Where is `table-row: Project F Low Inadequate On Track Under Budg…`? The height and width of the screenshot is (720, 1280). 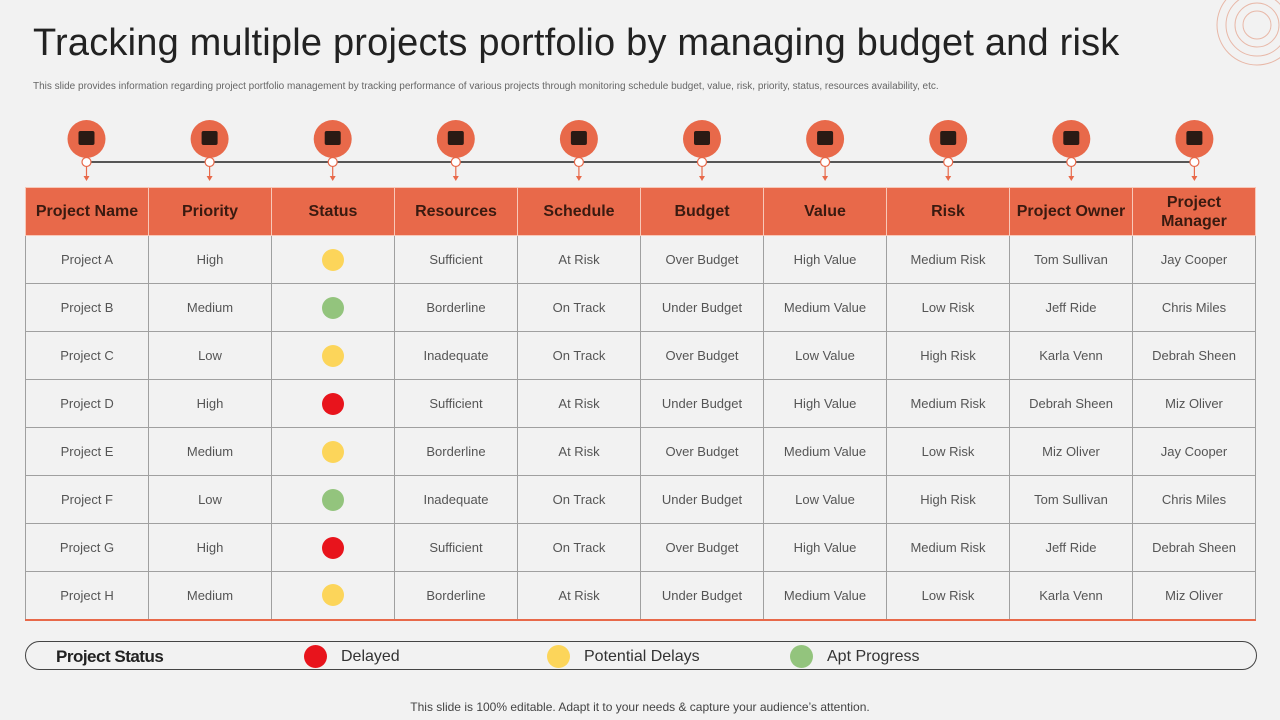
table-row: Project F Low Inadequate On Track Under Budg… is located at coordinates (640, 499).